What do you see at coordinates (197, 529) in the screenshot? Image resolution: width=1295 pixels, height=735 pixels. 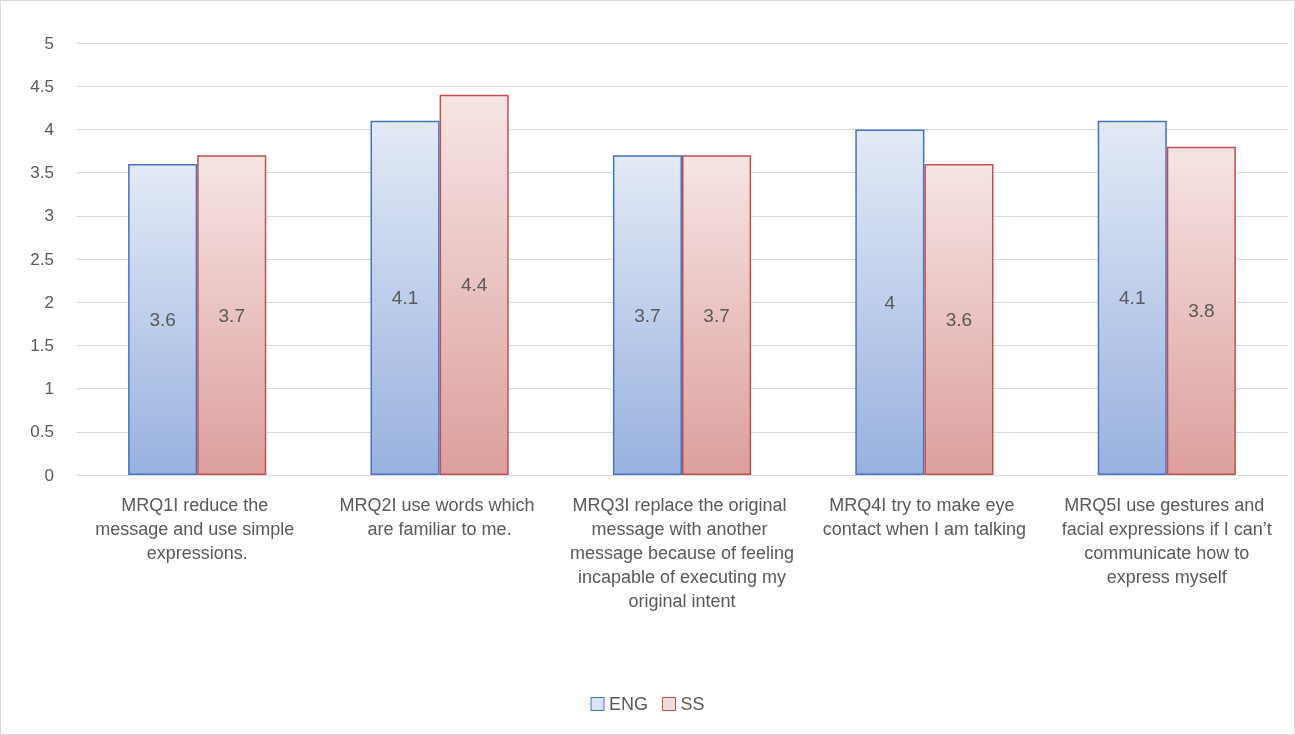 I see `x-tick-label: MRQ1I reduce the message and use simple expressions.` at bounding box center [197, 529].